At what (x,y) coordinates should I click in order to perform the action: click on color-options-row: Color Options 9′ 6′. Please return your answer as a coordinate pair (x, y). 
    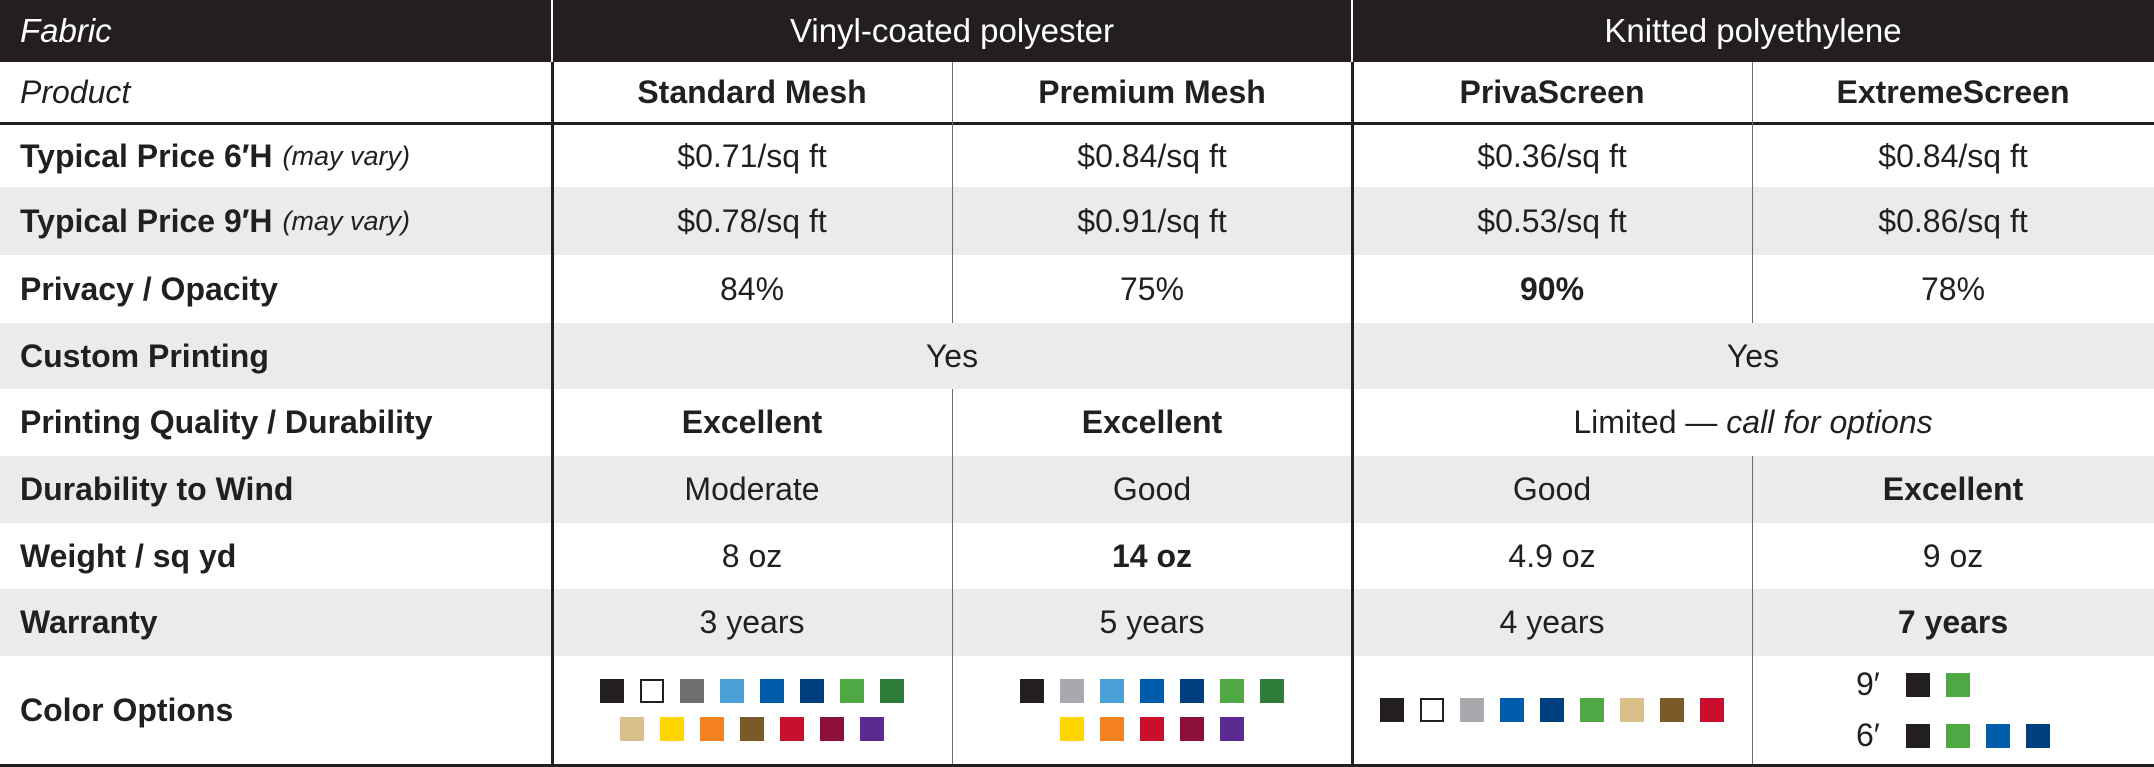
    Looking at the image, I should click on (1077, 710).